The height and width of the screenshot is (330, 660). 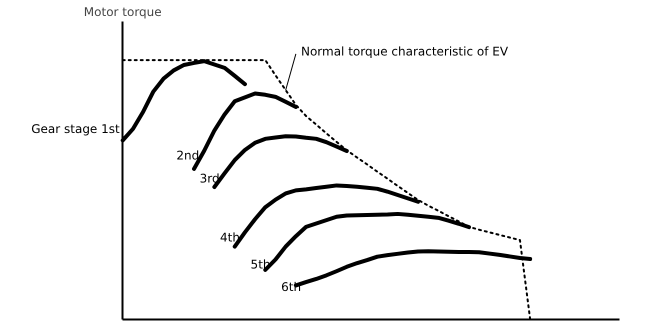 What do you see at coordinates (123, 12) in the screenshot?
I see `y-axis-title: Motor torque` at bounding box center [123, 12].